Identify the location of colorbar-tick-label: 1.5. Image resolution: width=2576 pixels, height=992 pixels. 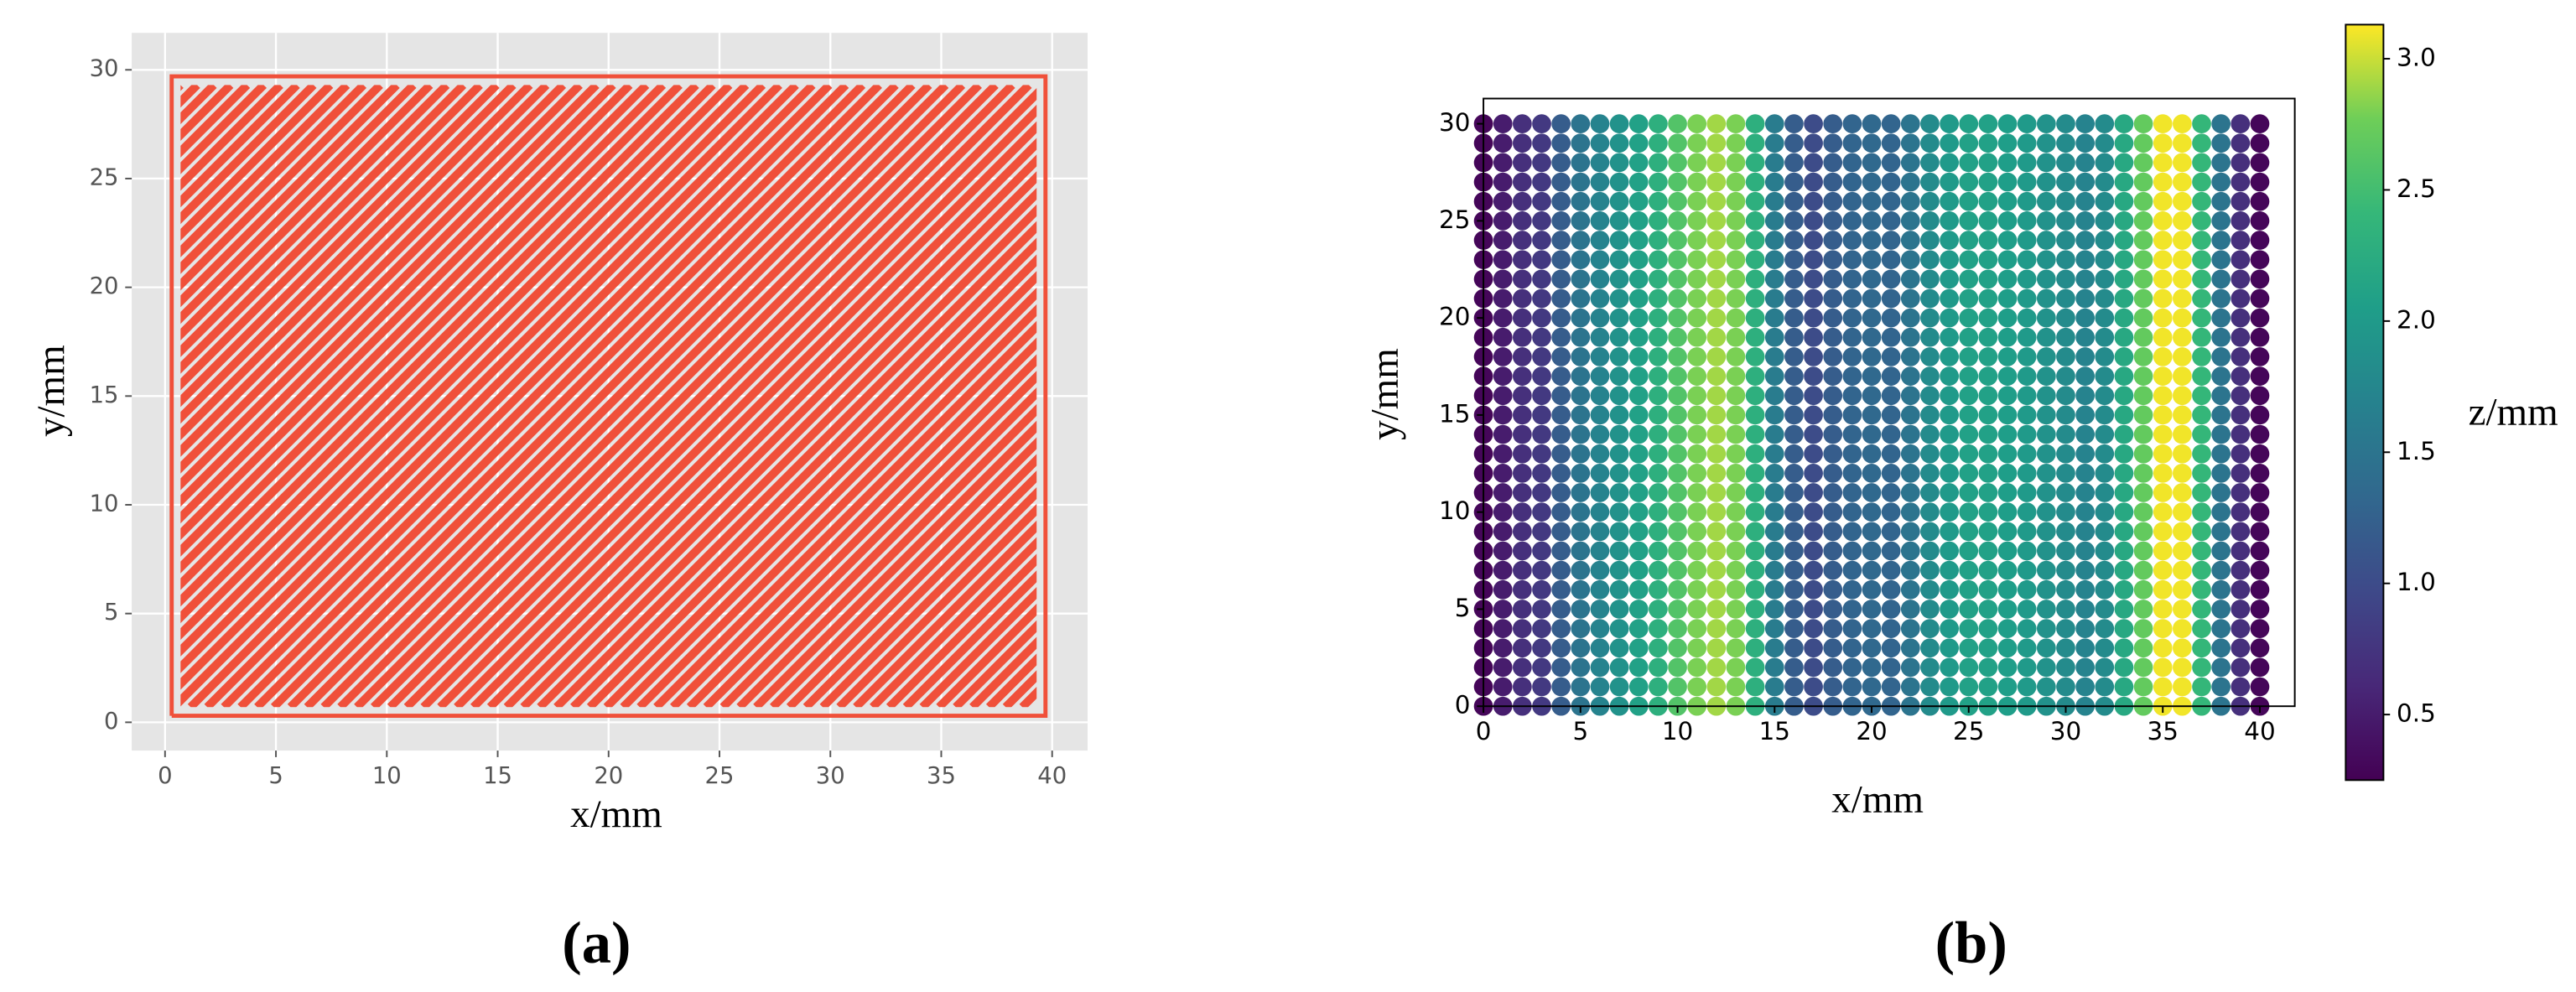
(2416, 451).